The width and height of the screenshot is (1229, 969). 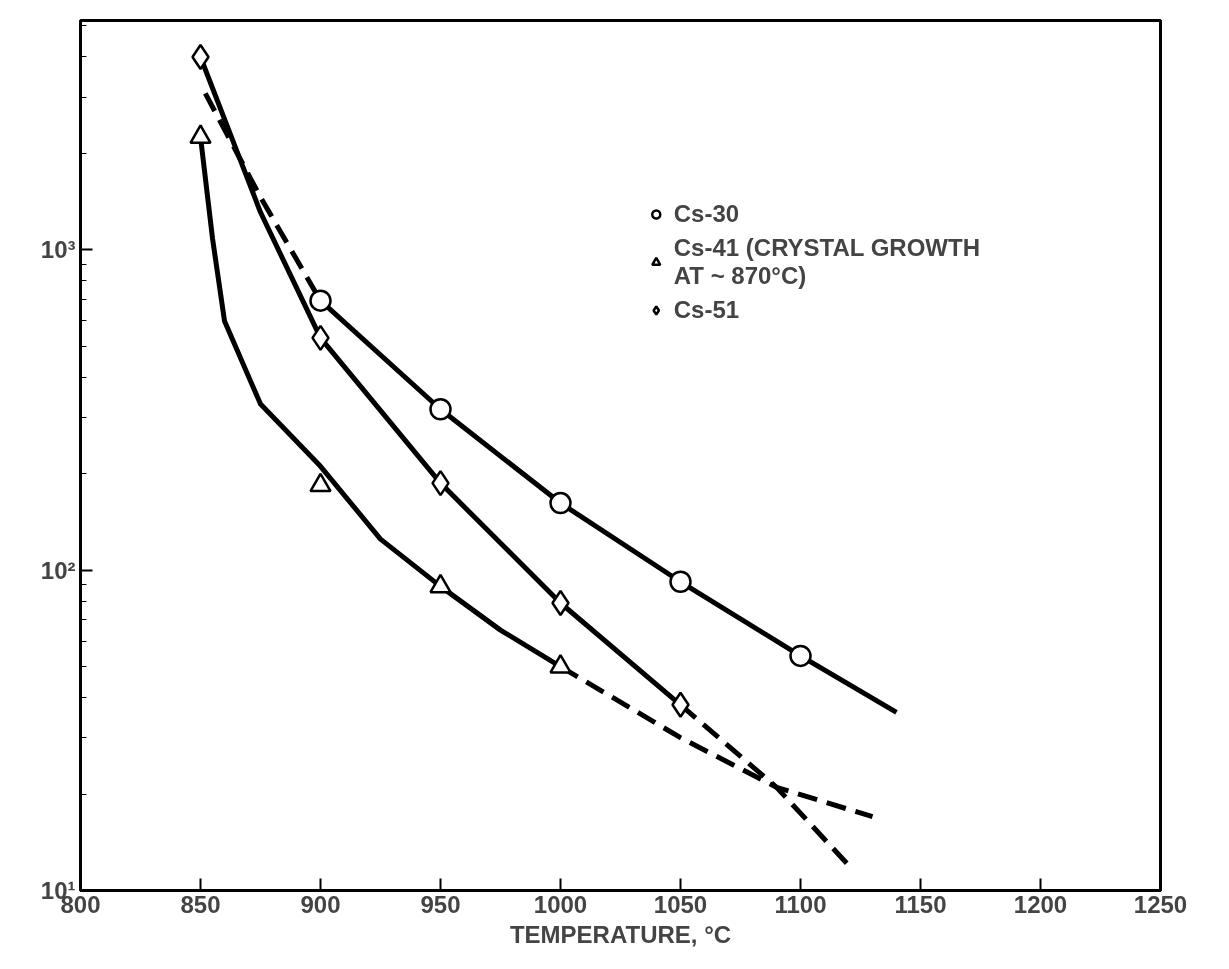 What do you see at coordinates (826, 262) in the screenshot?
I see `legend-label: Cs-41 (CRYSTAL GROWTH AT ~ 870°C)` at bounding box center [826, 262].